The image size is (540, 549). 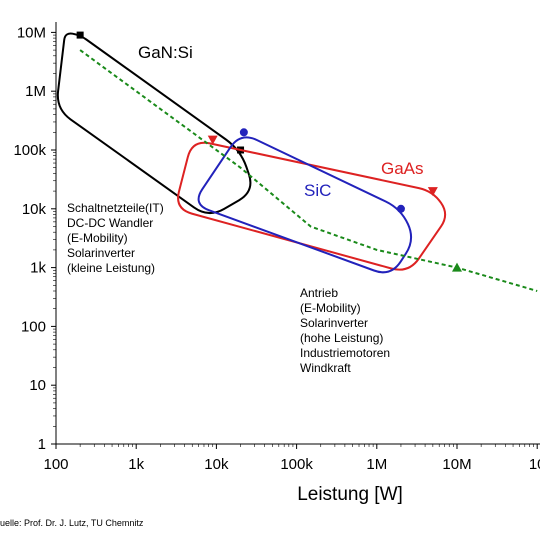 I want to click on y-tick-label: 100, so click(x=33, y=326).